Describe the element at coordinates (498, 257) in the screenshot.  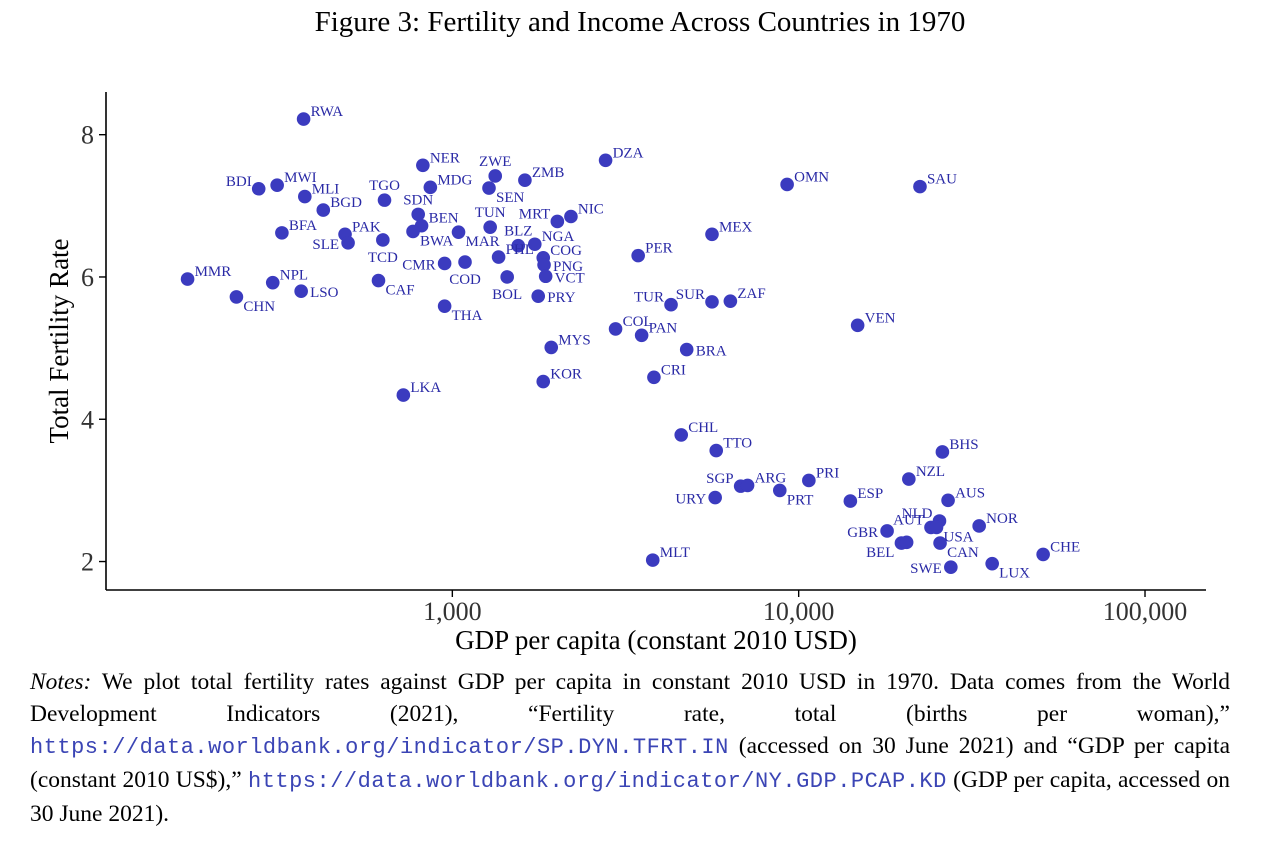
I see `data-point-phl` at that location.